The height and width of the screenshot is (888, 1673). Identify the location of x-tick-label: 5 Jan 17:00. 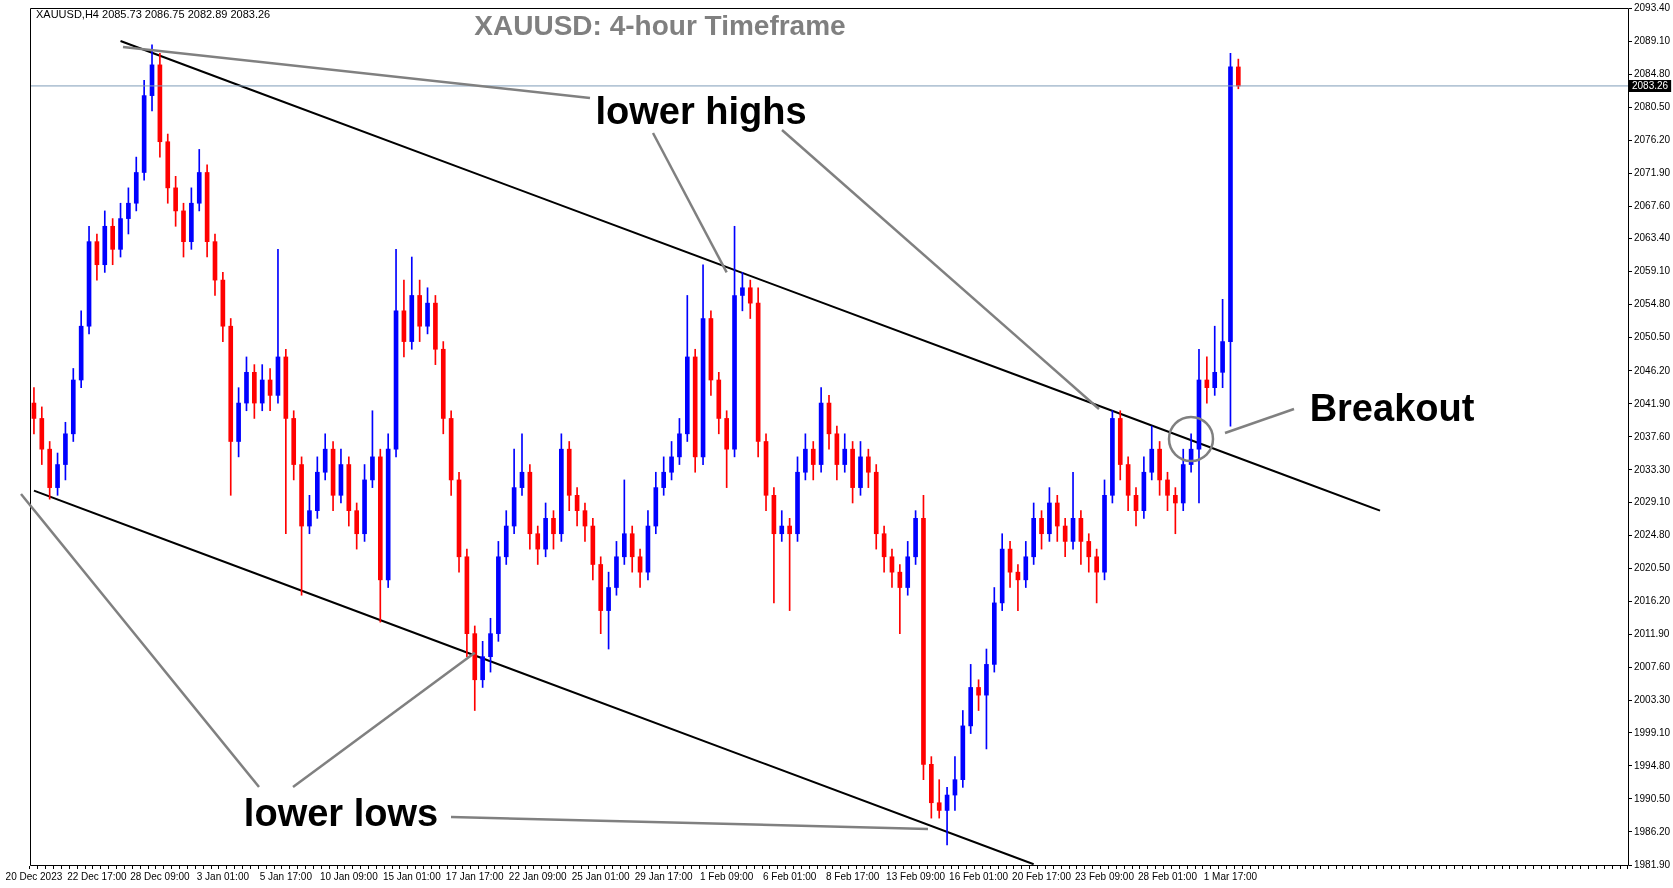
(286, 876).